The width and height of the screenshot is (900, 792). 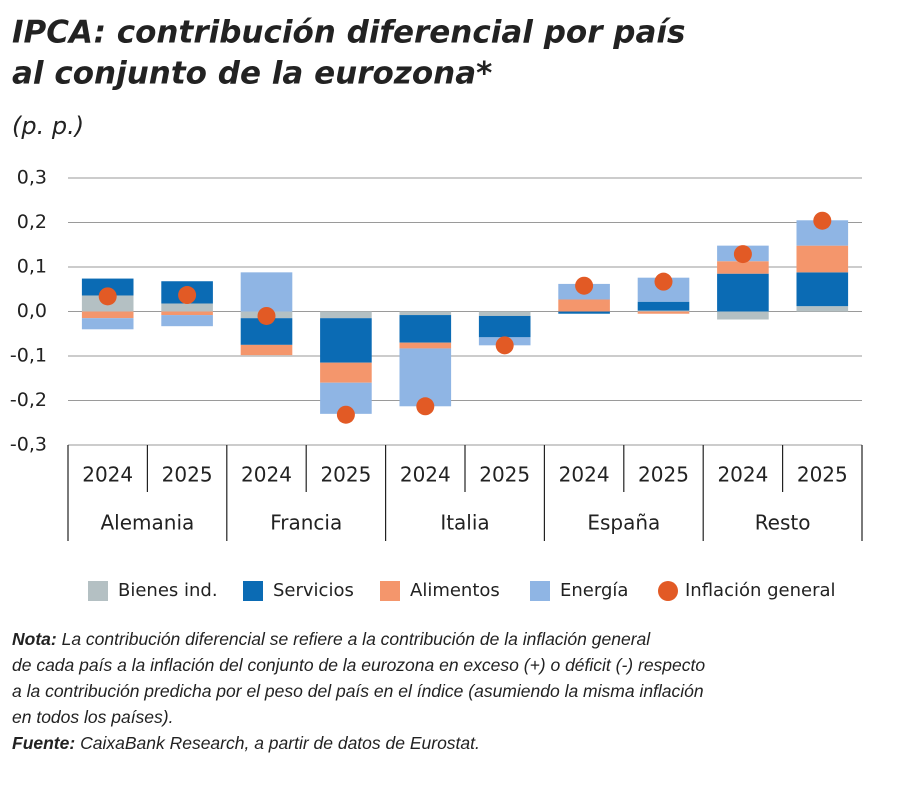 What do you see at coordinates (760, 590) in the screenshot?
I see `legend-label: Inflación general` at bounding box center [760, 590].